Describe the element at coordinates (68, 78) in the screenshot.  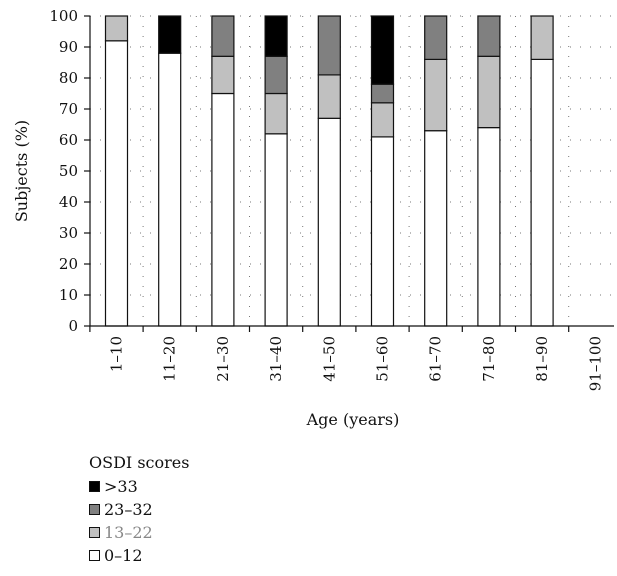
I see `y-tick-label: 80` at that location.